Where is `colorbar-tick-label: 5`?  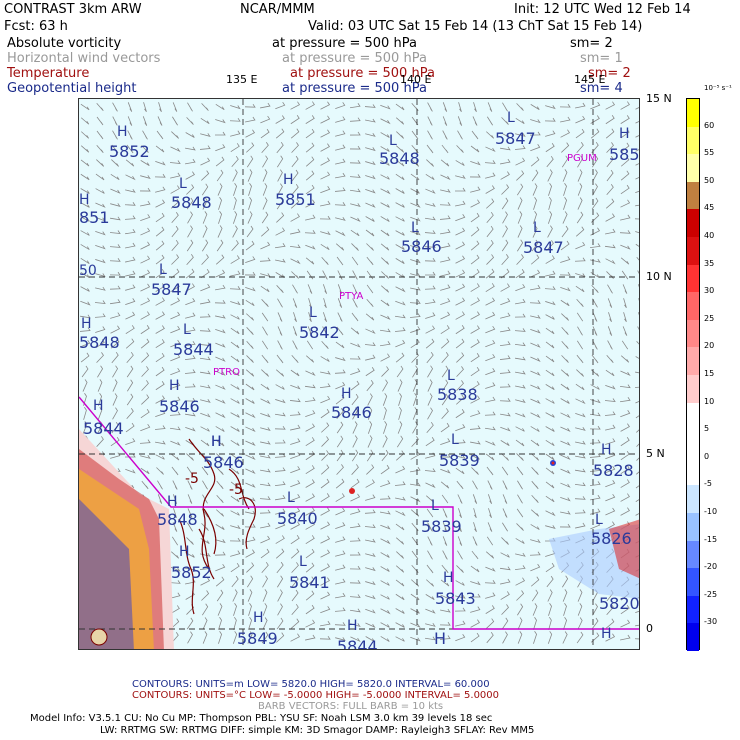
colorbar-tick-label: 5 is located at coordinates (707, 429).